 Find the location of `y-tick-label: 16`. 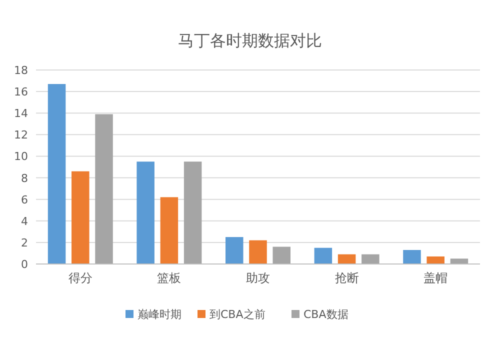

y-tick-label: 16 is located at coordinates (21, 92).